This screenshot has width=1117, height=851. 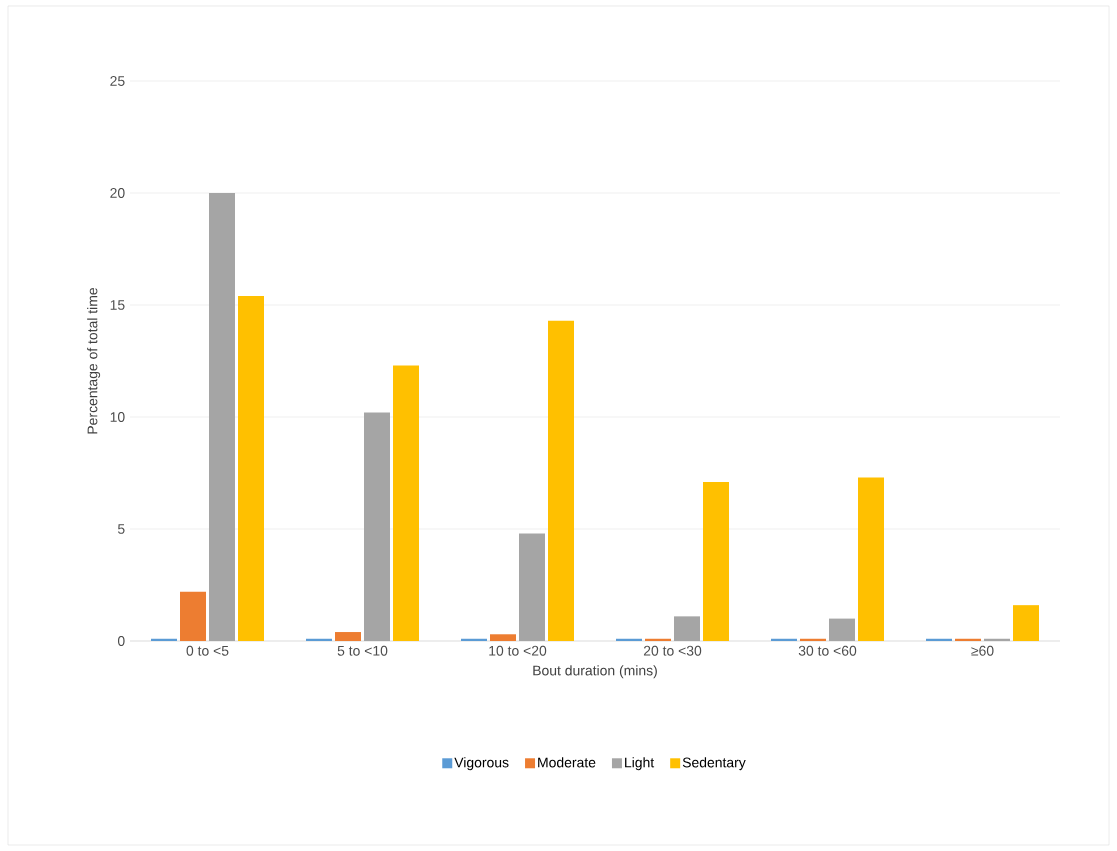 What do you see at coordinates (207, 650) in the screenshot?
I see `x-tick-label: 0 to <5` at bounding box center [207, 650].